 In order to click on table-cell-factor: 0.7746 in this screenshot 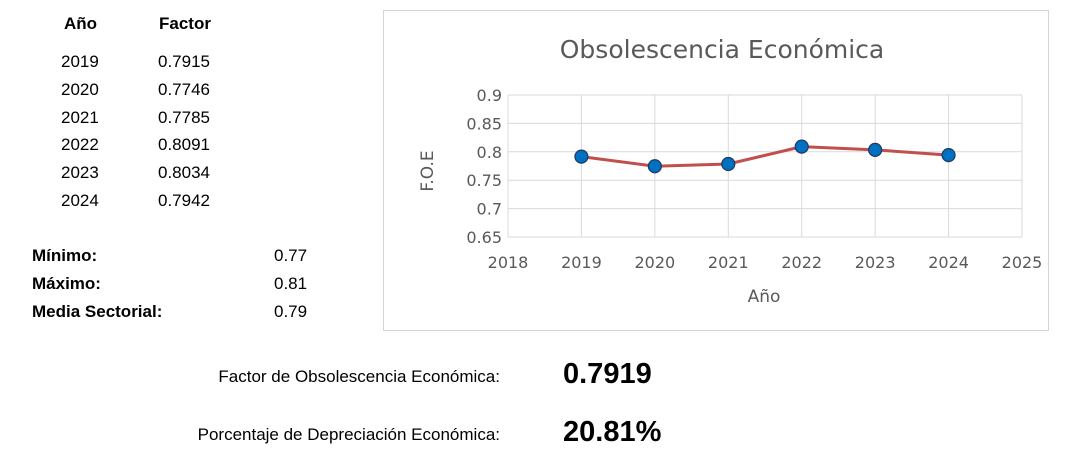, I will do `click(184, 89)`.